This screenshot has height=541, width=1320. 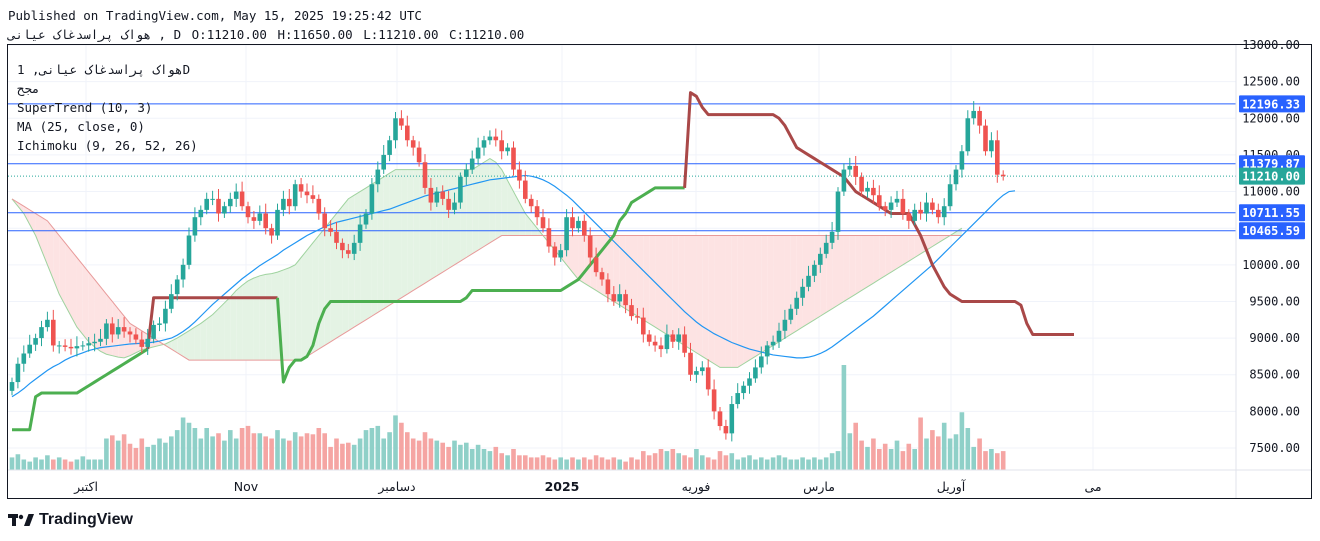 I want to click on legend-ichimoku: Ichimoku (9, 26, 52, 26), so click(x=107, y=145).